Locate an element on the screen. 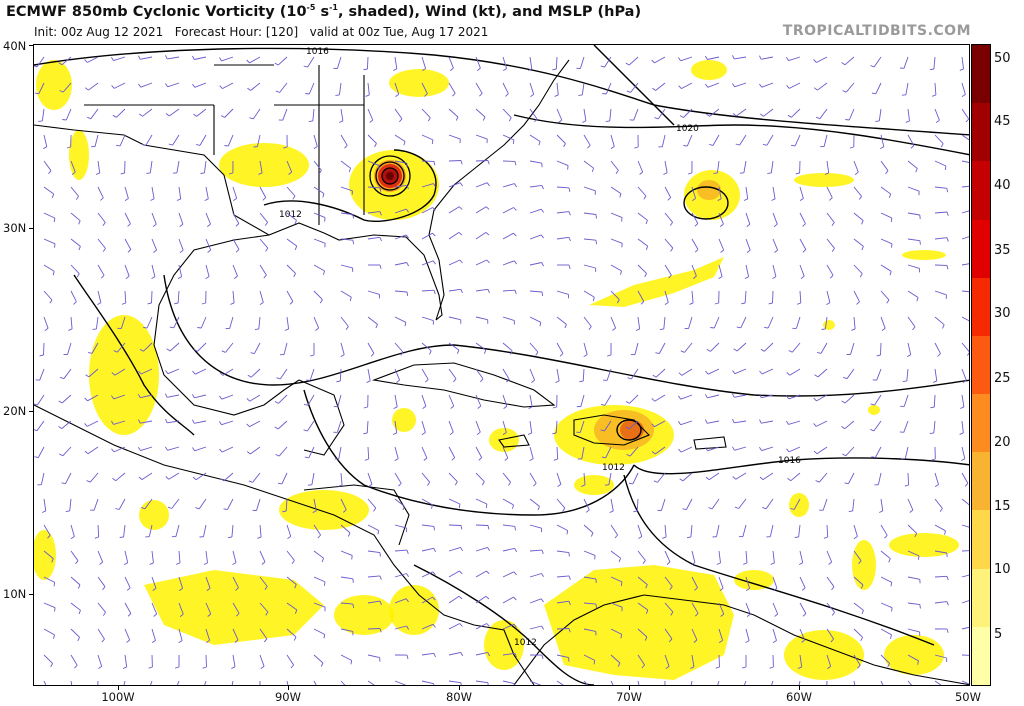 Image resolution: width=1024 pixels, height=706 pixels. colorbar-segment is located at coordinates (981, 539).